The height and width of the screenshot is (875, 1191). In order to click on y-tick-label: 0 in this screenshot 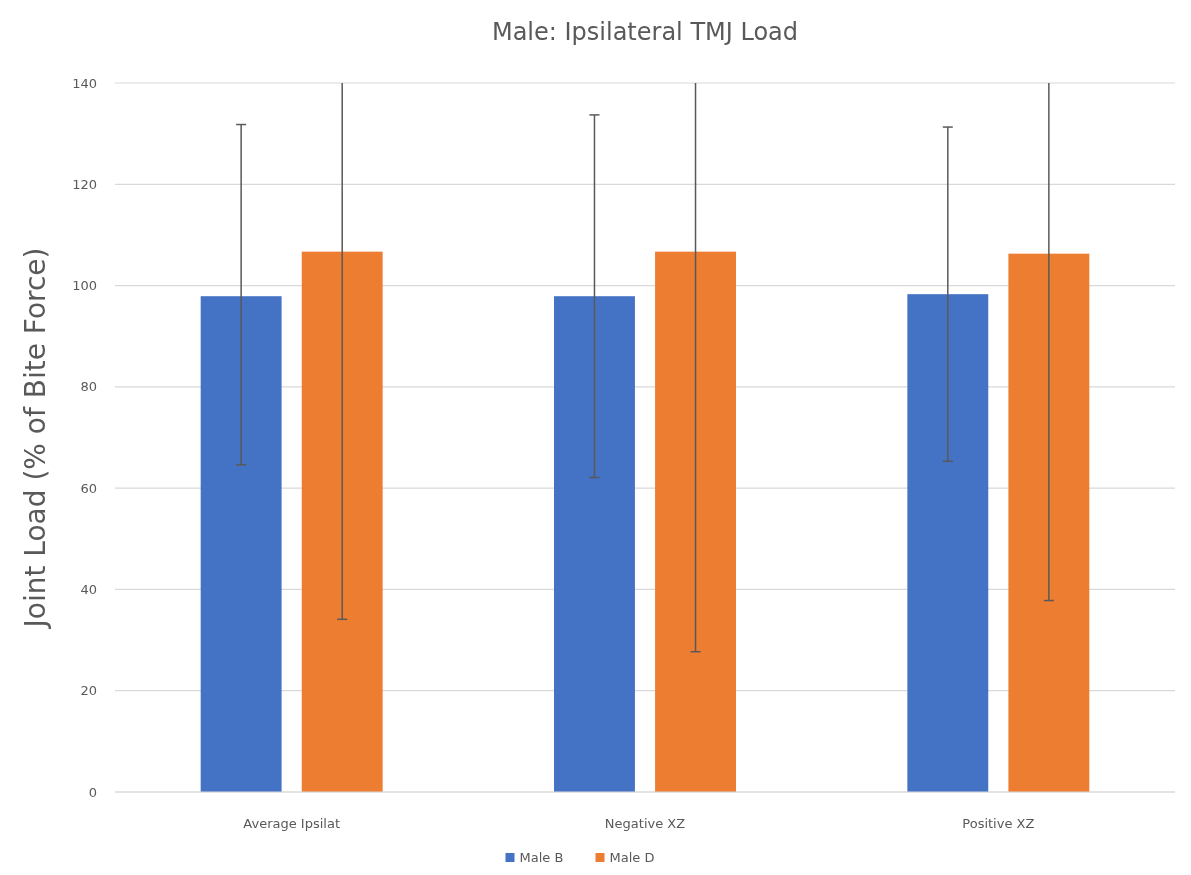, I will do `click(92, 792)`.